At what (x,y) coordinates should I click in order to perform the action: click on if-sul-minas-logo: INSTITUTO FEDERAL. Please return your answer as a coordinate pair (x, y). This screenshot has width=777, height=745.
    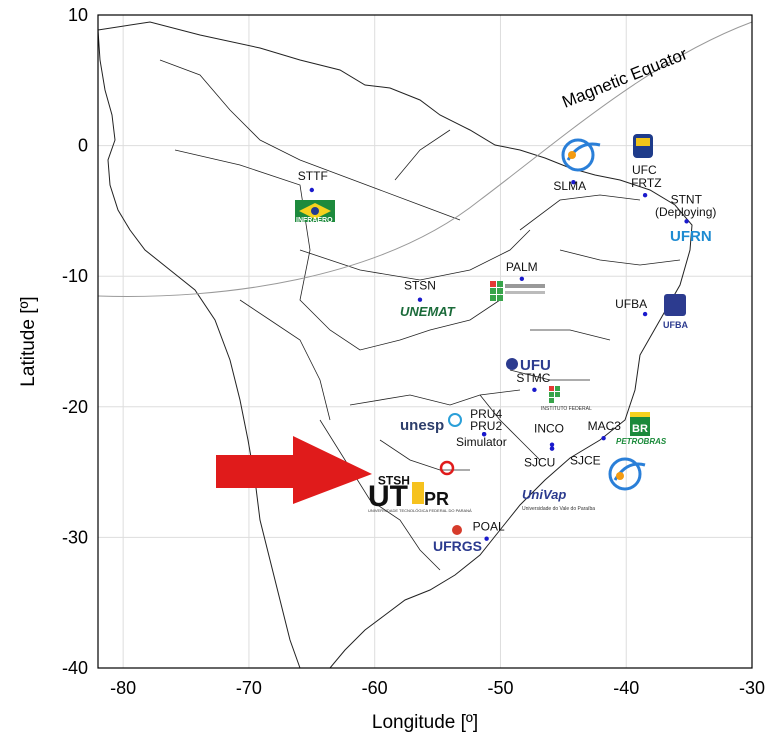
    Looking at the image, I should click on (566, 399).